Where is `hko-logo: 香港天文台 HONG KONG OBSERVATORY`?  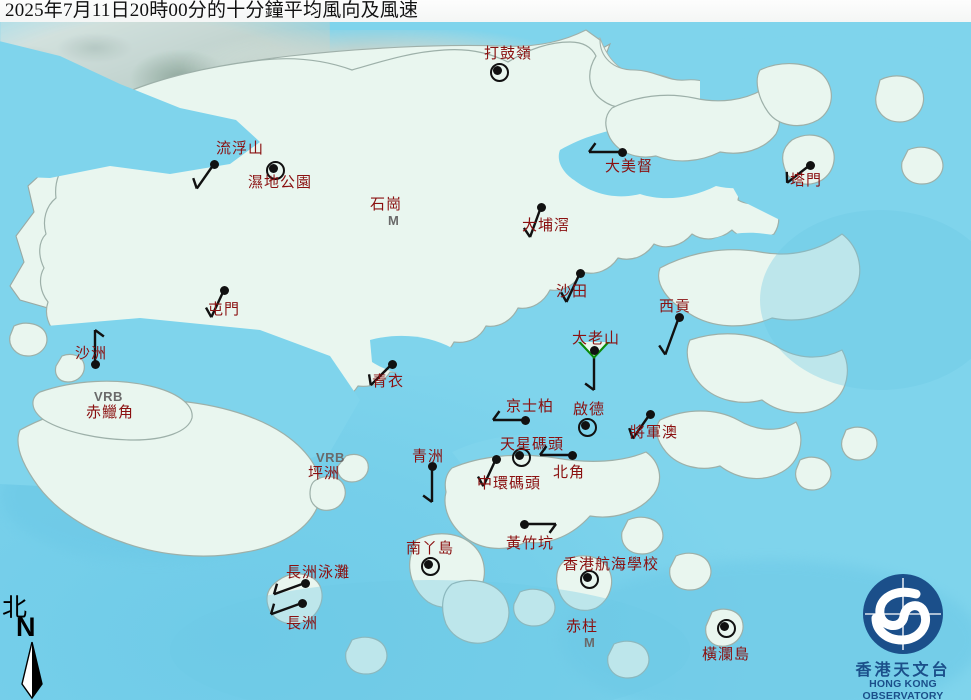
hko-logo: 香港天文台 HONG KONG OBSERVATORY is located at coordinates (903, 636).